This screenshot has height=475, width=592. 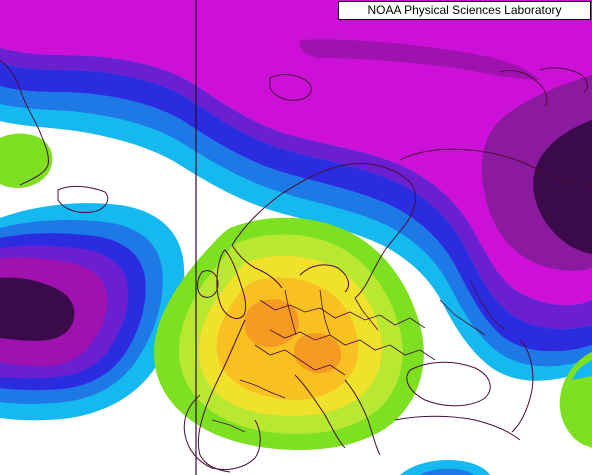 What do you see at coordinates (447, 471) in the screenshot?
I see `low-anomaly-south-medium-blue` at bounding box center [447, 471].